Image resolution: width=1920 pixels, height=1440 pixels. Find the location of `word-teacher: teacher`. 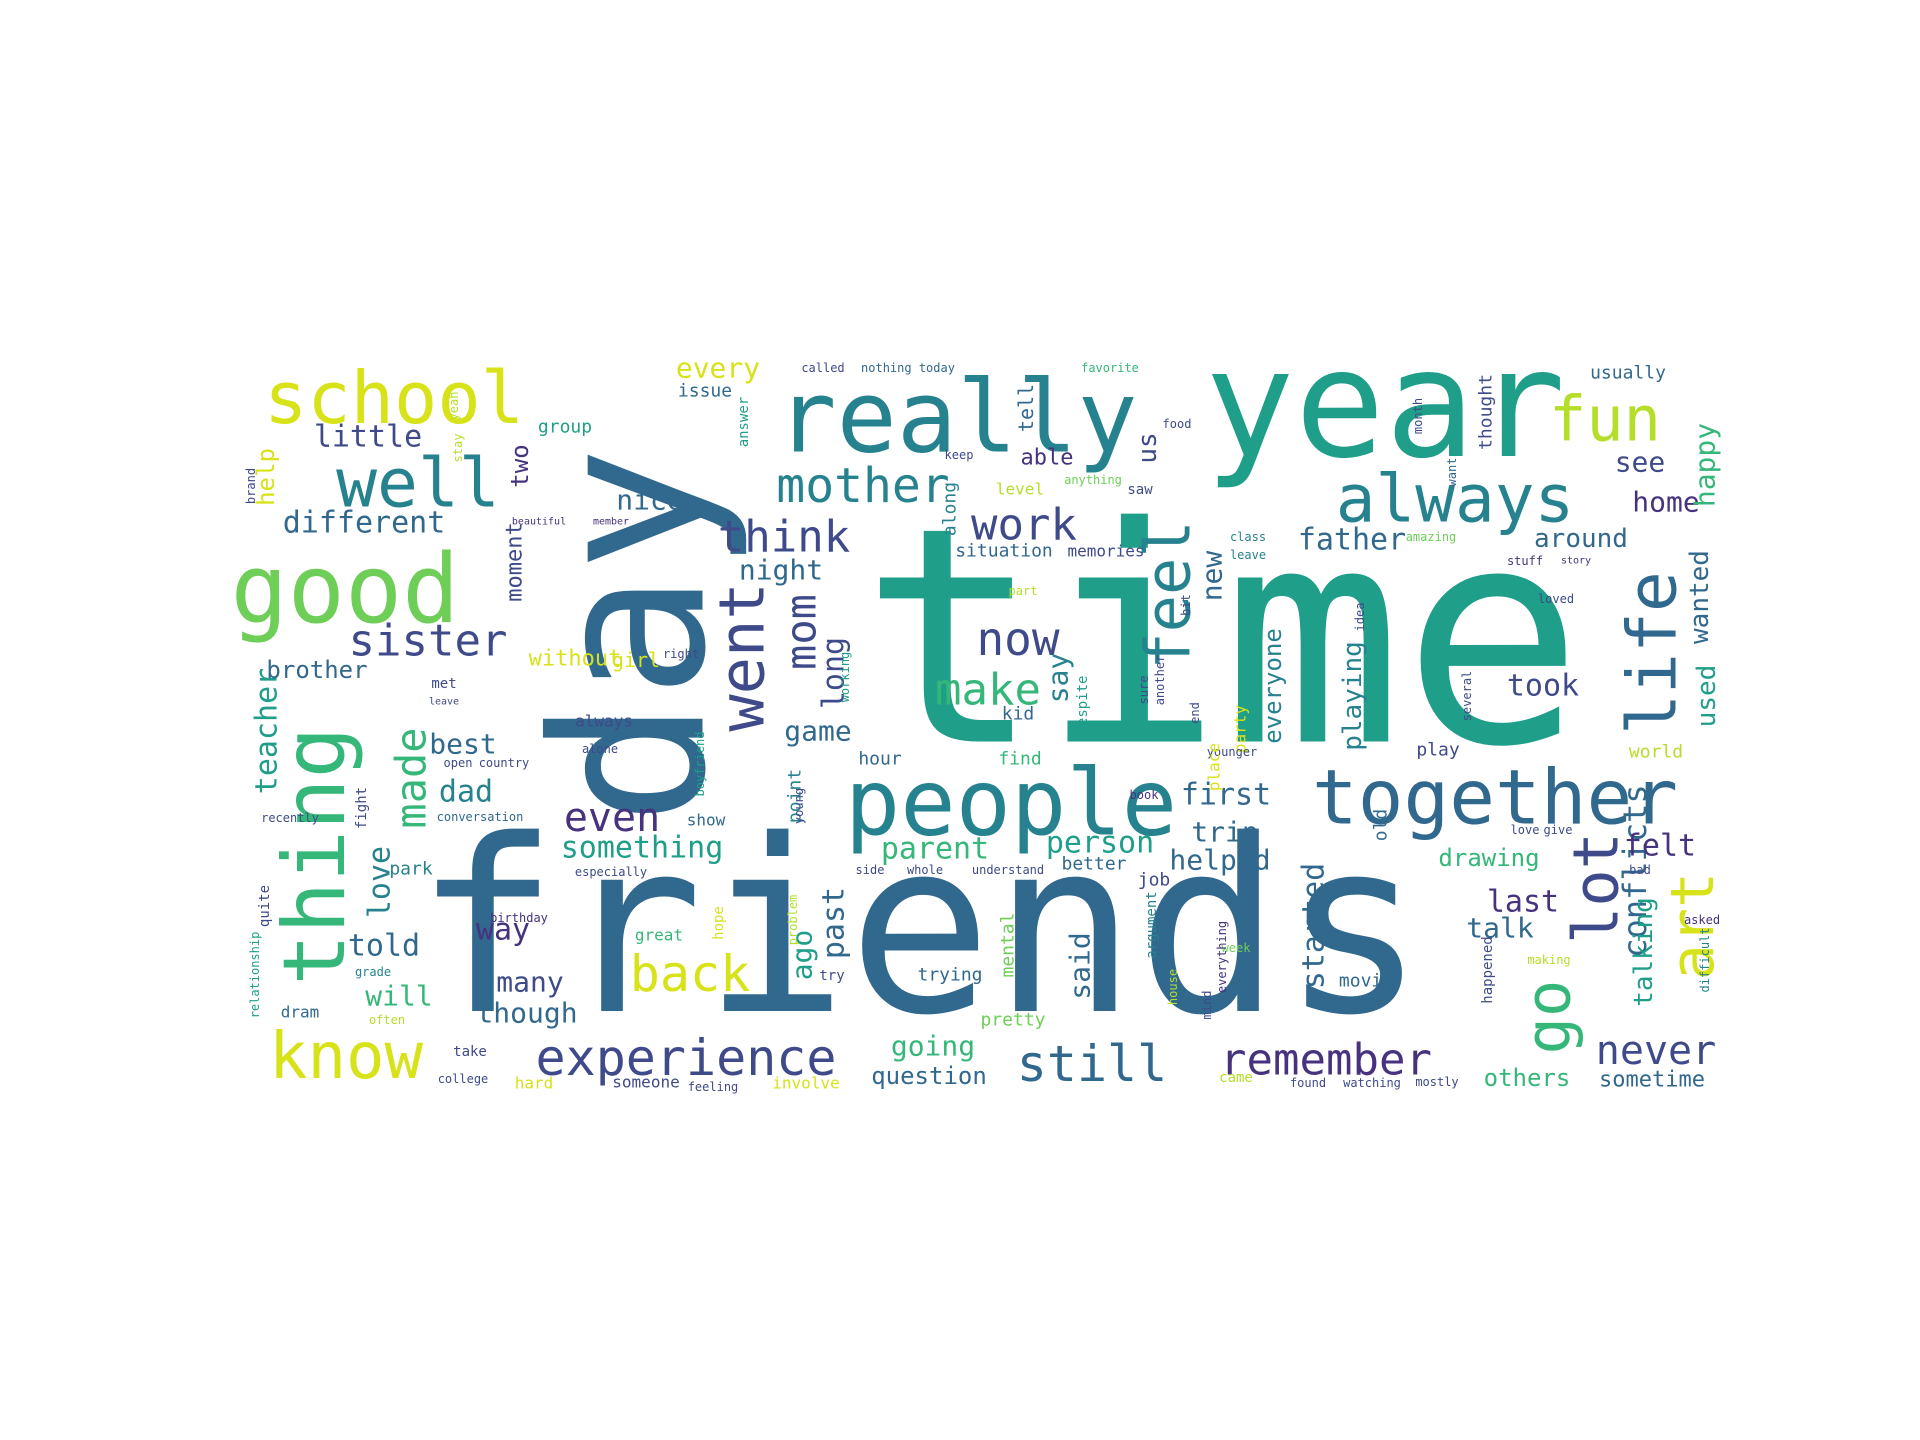

word-teacher: teacher is located at coordinates (267, 731).